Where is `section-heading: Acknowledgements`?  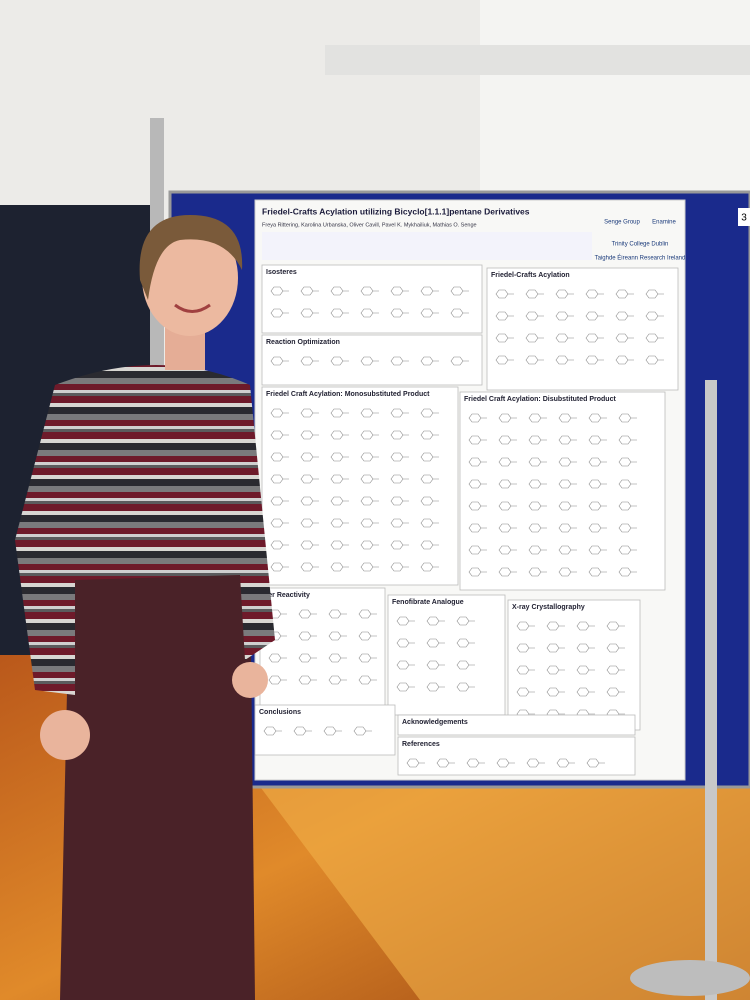
section-heading: Acknowledgements is located at coordinates (435, 722).